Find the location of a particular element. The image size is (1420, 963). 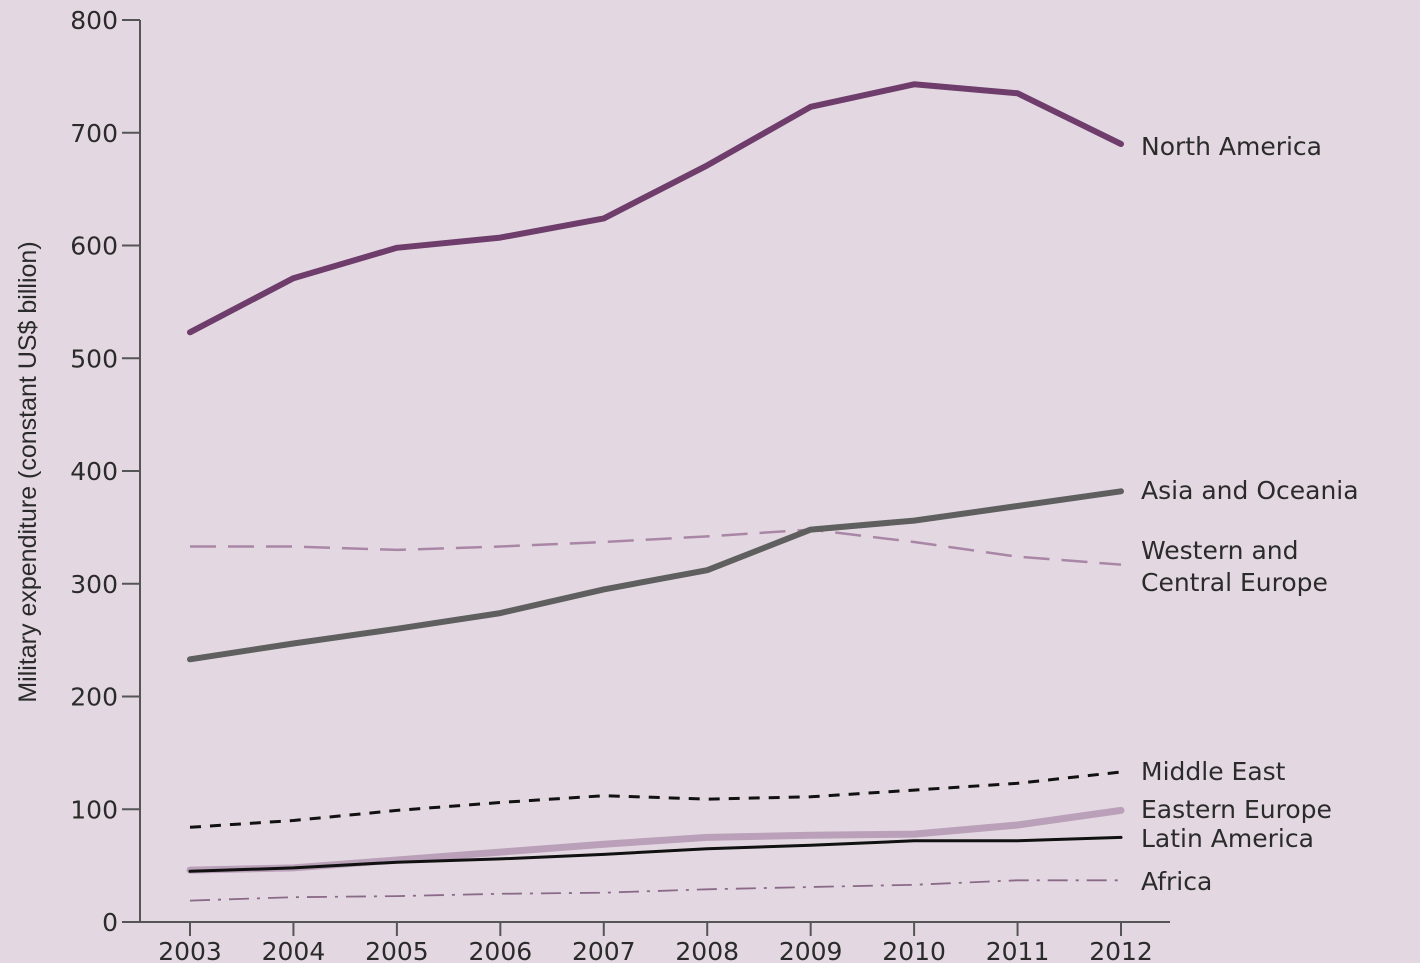

series-label-na: North America is located at coordinates (1231, 146).